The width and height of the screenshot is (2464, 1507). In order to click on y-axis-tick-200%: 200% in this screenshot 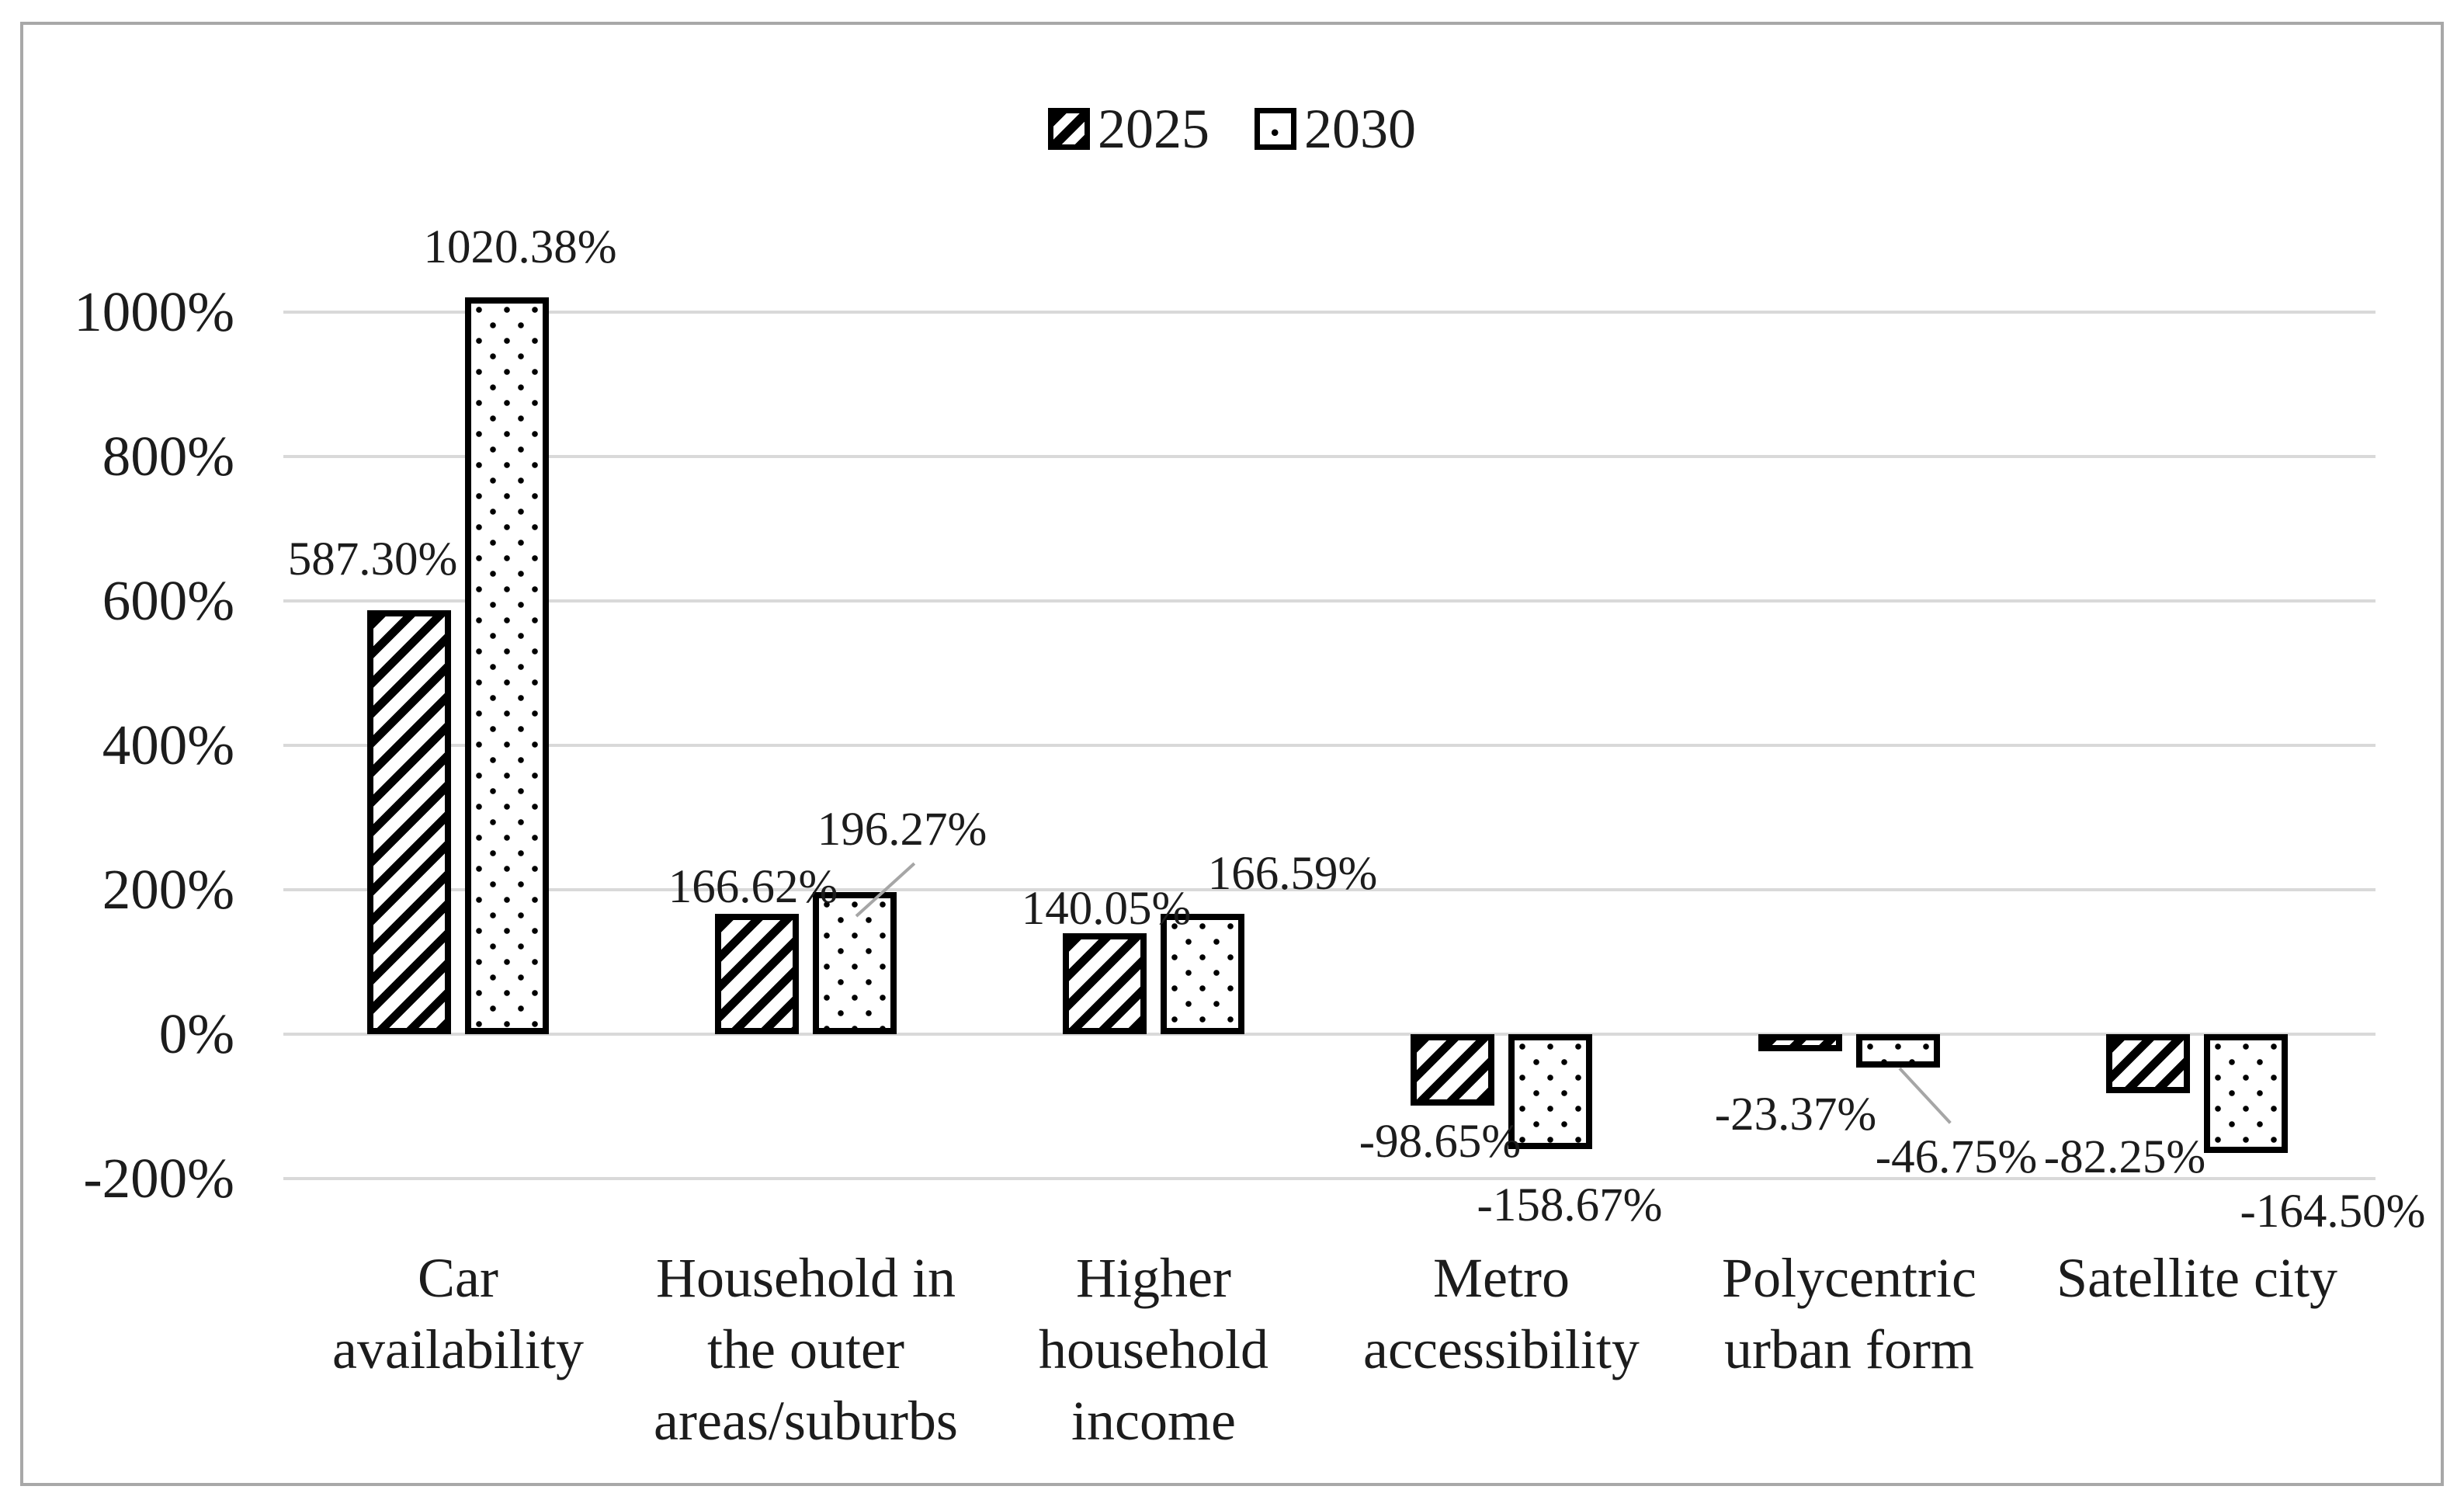, I will do `click(168, 889)`.